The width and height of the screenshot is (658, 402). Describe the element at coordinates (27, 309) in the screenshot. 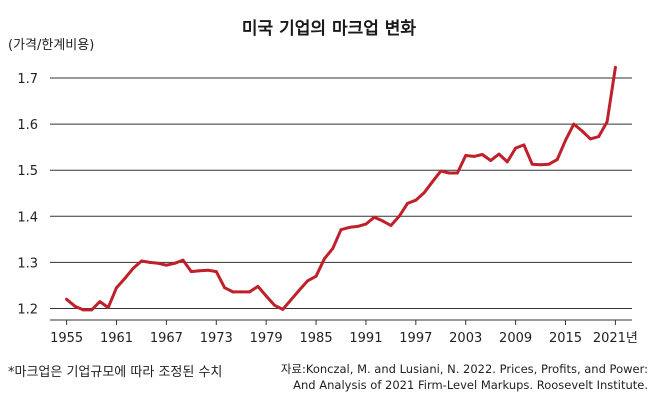

I see `y-tick-label: 1.2` at that location.